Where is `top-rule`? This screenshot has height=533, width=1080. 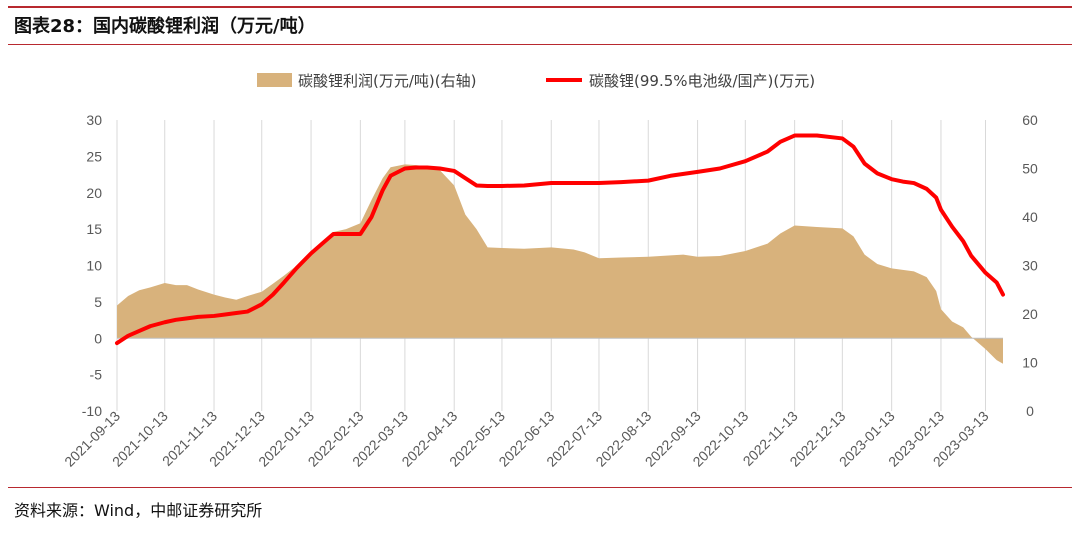
top-rule is located at coordinates (540, 7).